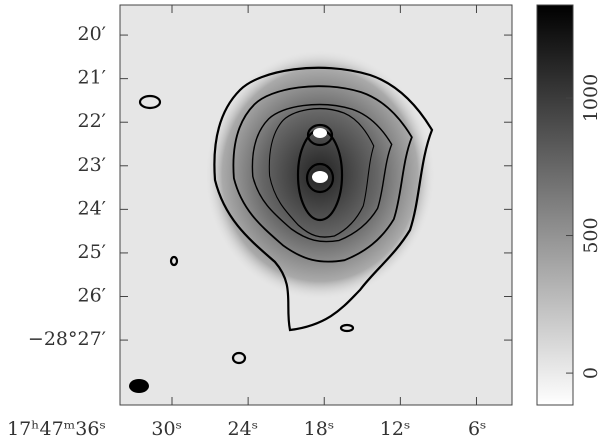 This screenshot has width=610, height=447. I want to click on y-tick-label: 23′, so click(92, 165).